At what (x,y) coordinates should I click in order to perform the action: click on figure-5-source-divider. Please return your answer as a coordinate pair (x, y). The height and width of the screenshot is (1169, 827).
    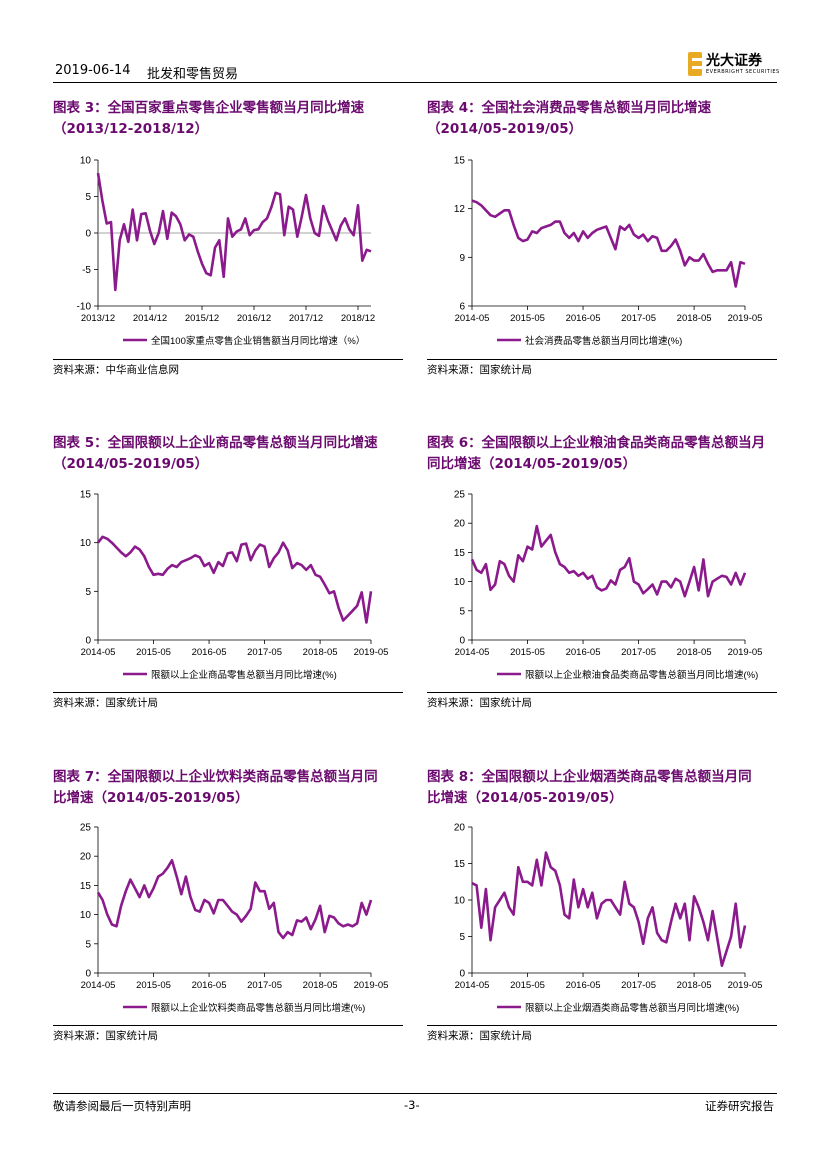
    Looking at the image, I should click on (228, 692).